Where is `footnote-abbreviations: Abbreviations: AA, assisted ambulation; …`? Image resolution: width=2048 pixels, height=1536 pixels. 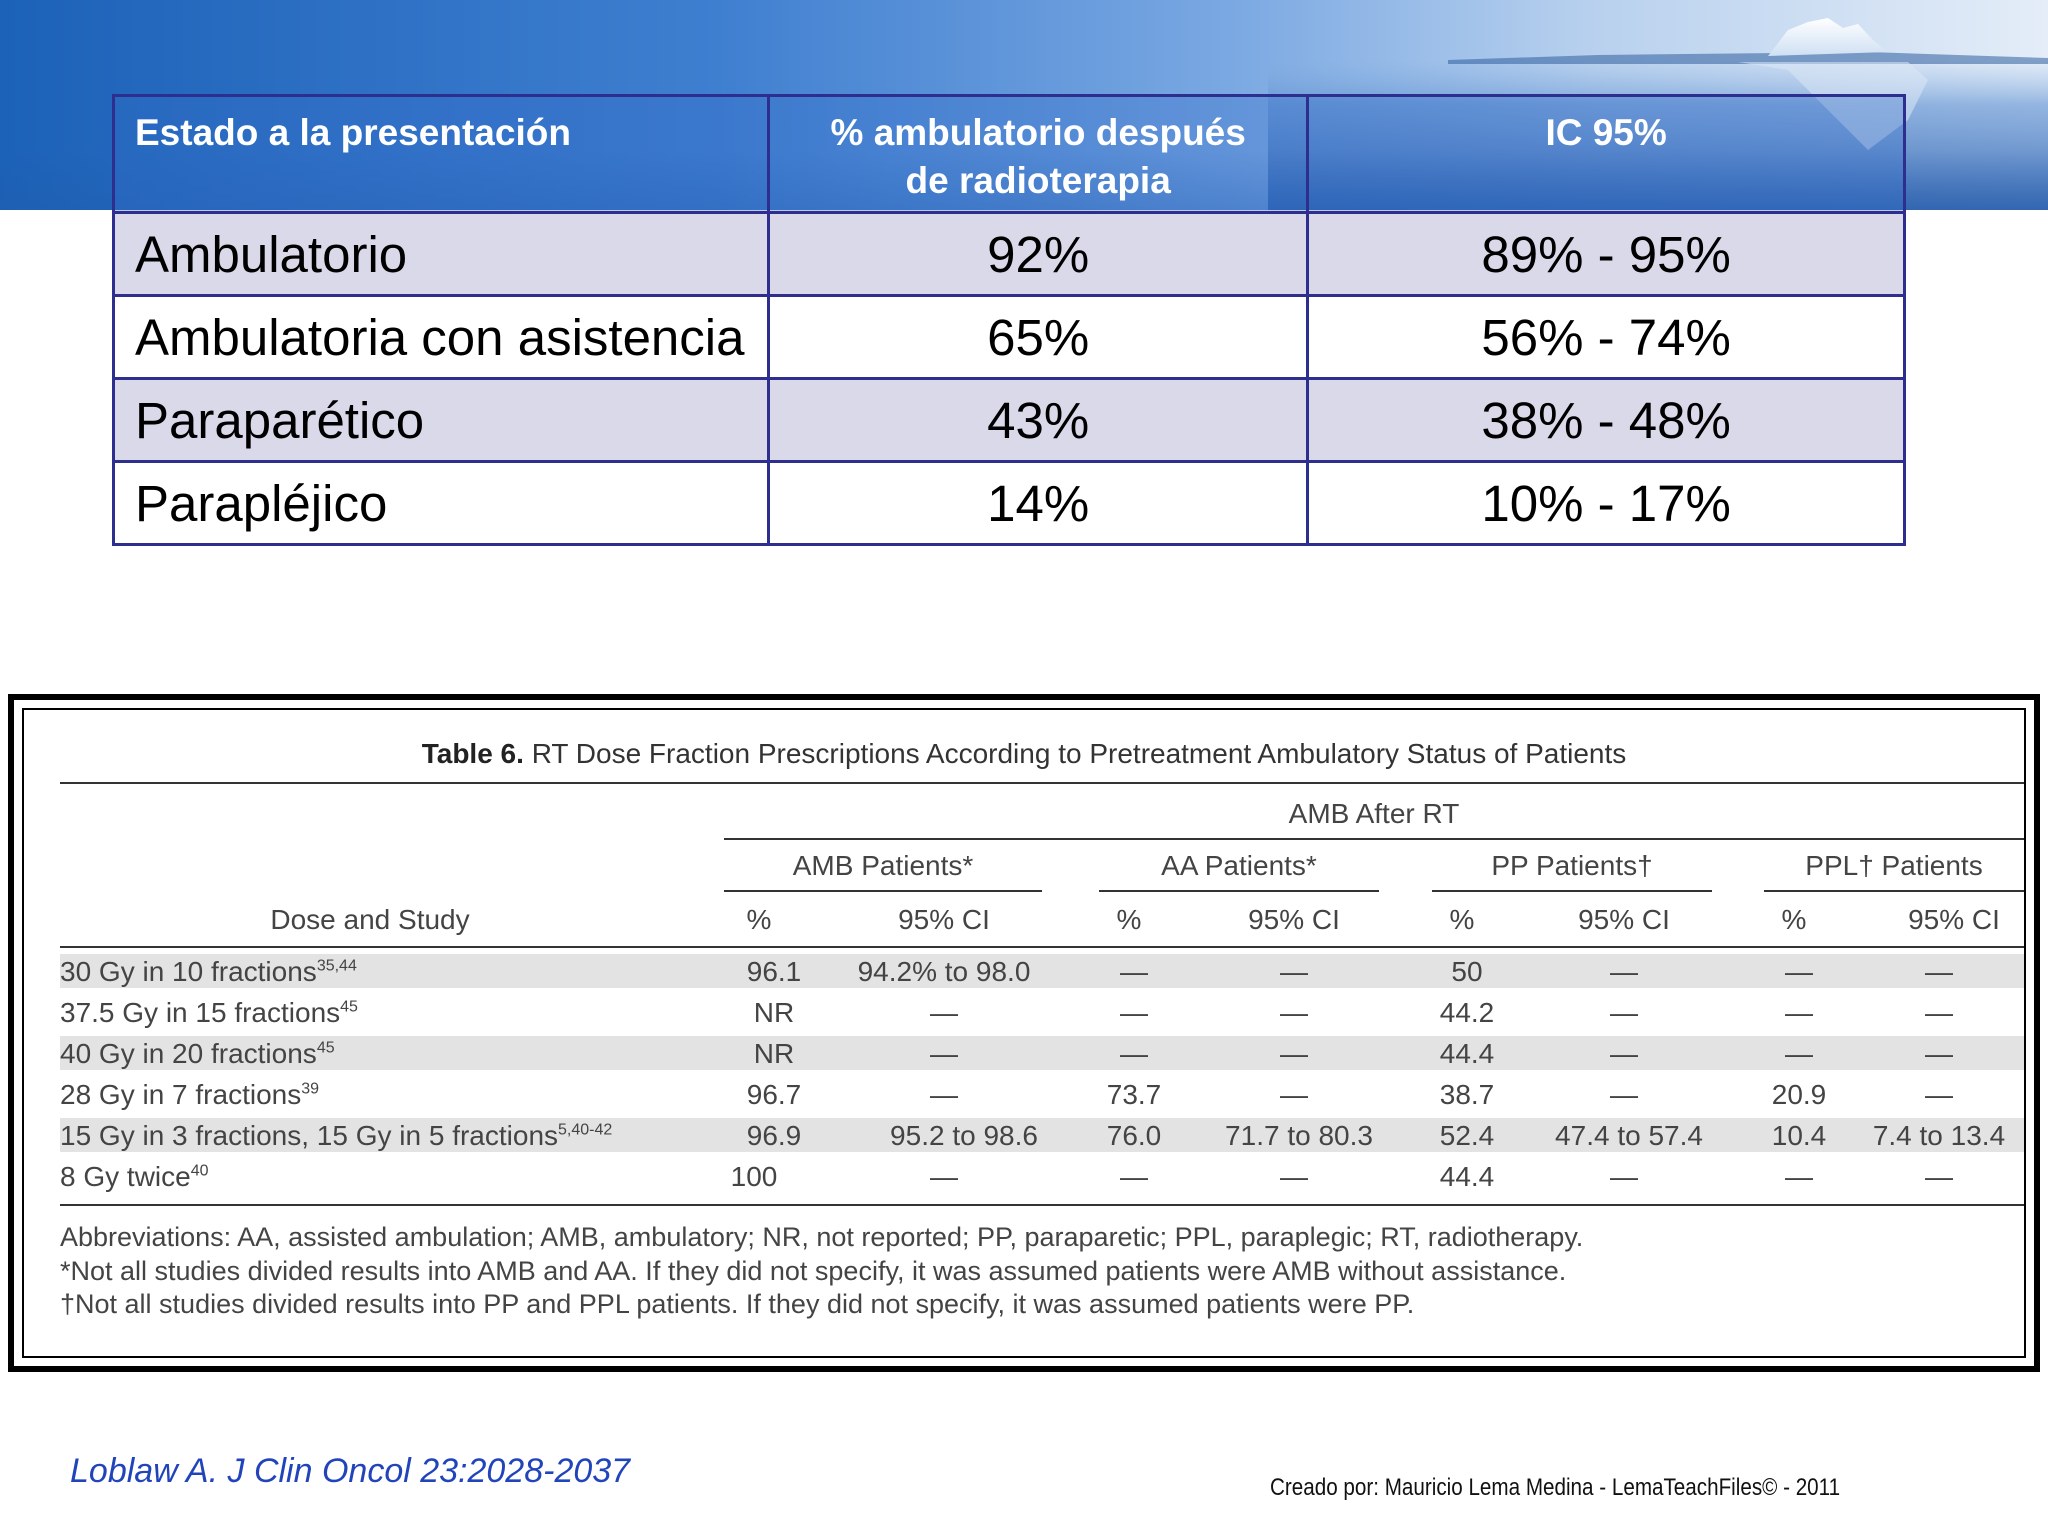 footnote-abbreviations: Abbreviations: AA, assisted ambulation; … is located at coordinates (822, 1237).